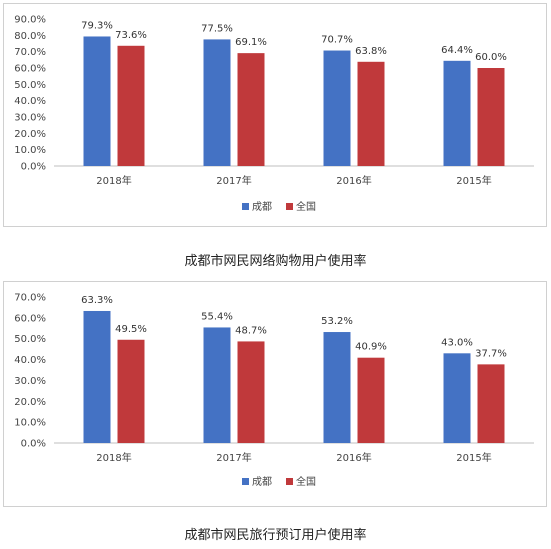 Image resolution: width=551 pixels, height=549 pixels. Describe the element at coordinates (30, 36) in the screenshot. I see `y-tick-label: 80.0%` at that location.